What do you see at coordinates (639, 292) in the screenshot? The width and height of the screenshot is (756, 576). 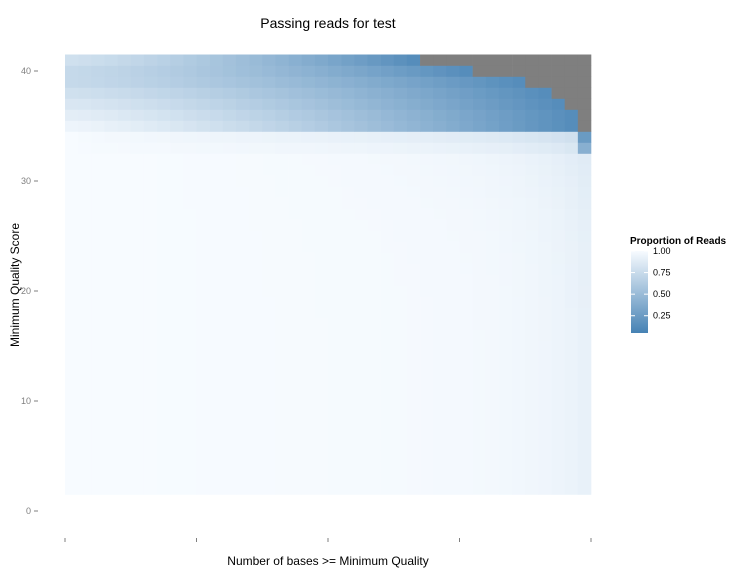 I see `legend-colorbar` at bounding box center [639, 292].